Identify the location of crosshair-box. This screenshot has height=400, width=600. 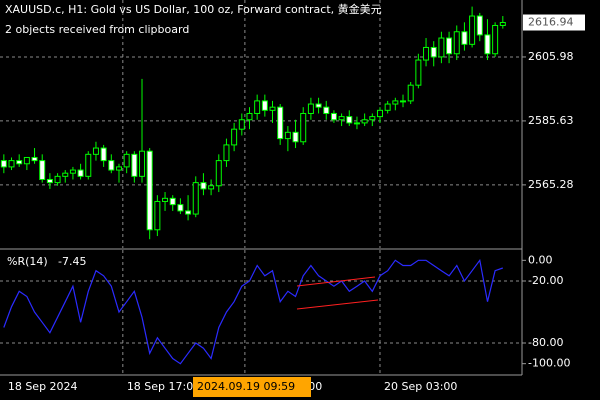
(252, 387).